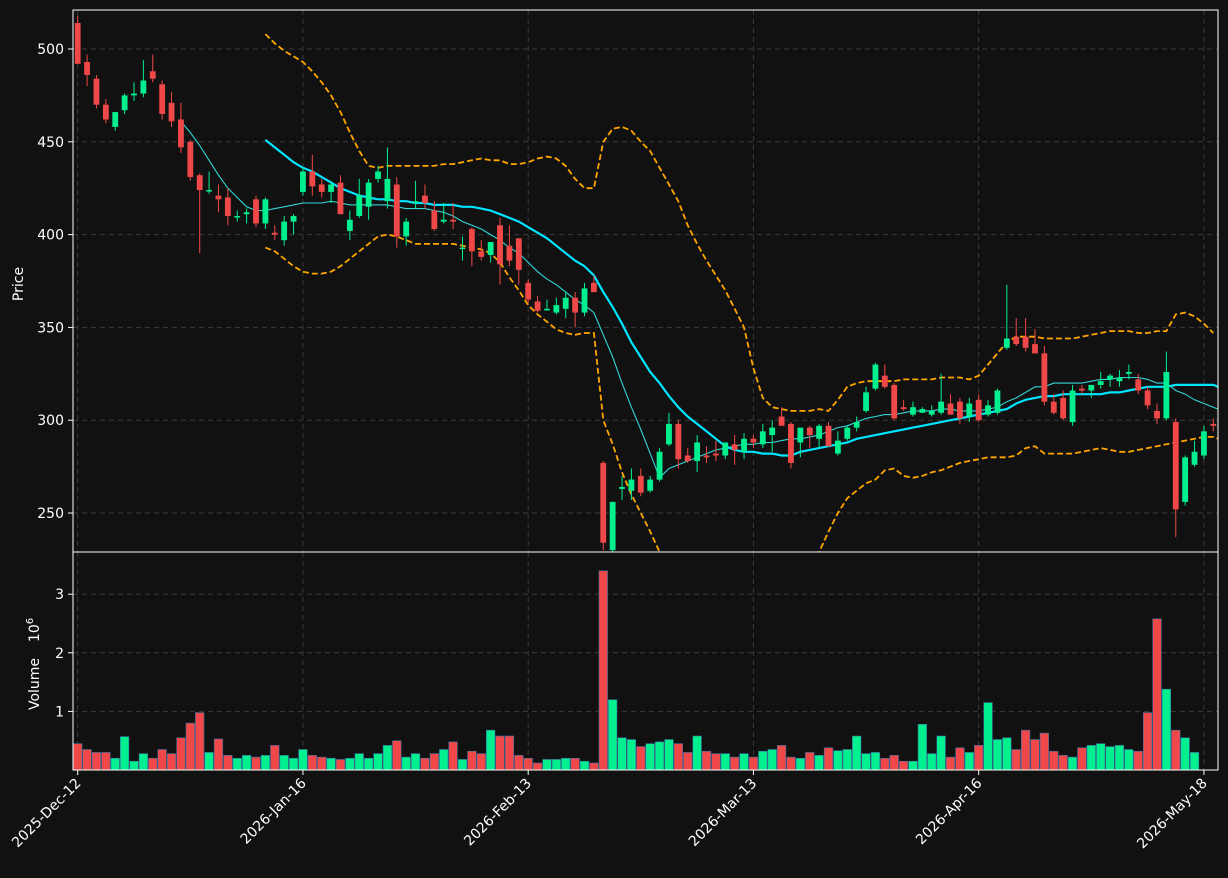 Image resolution: width=1228 pixels, height=878 pixels. I want to click on volume-axis-label: Volume, so click(35, 684).